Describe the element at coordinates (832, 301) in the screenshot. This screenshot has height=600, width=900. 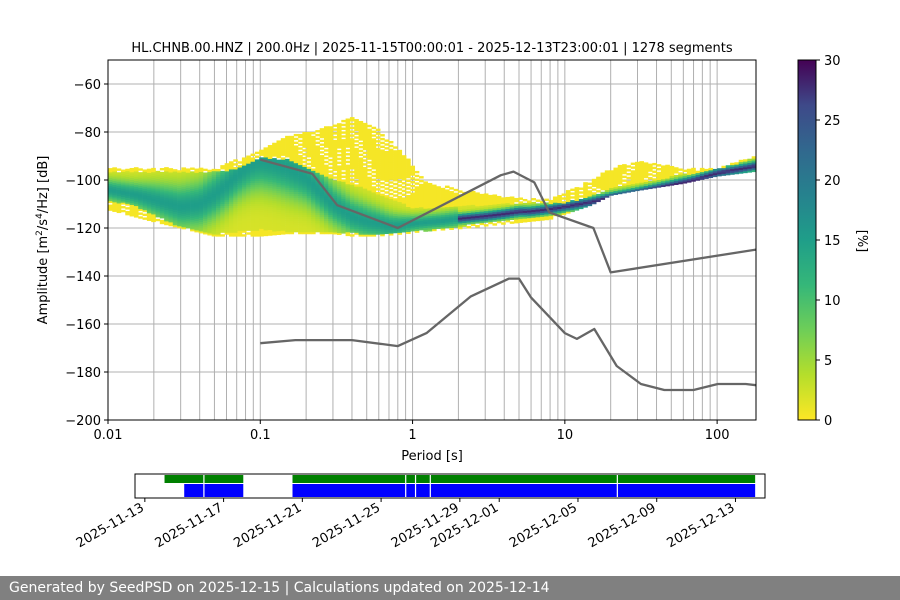
I see `colorbar-tick-label: 10` at that location.